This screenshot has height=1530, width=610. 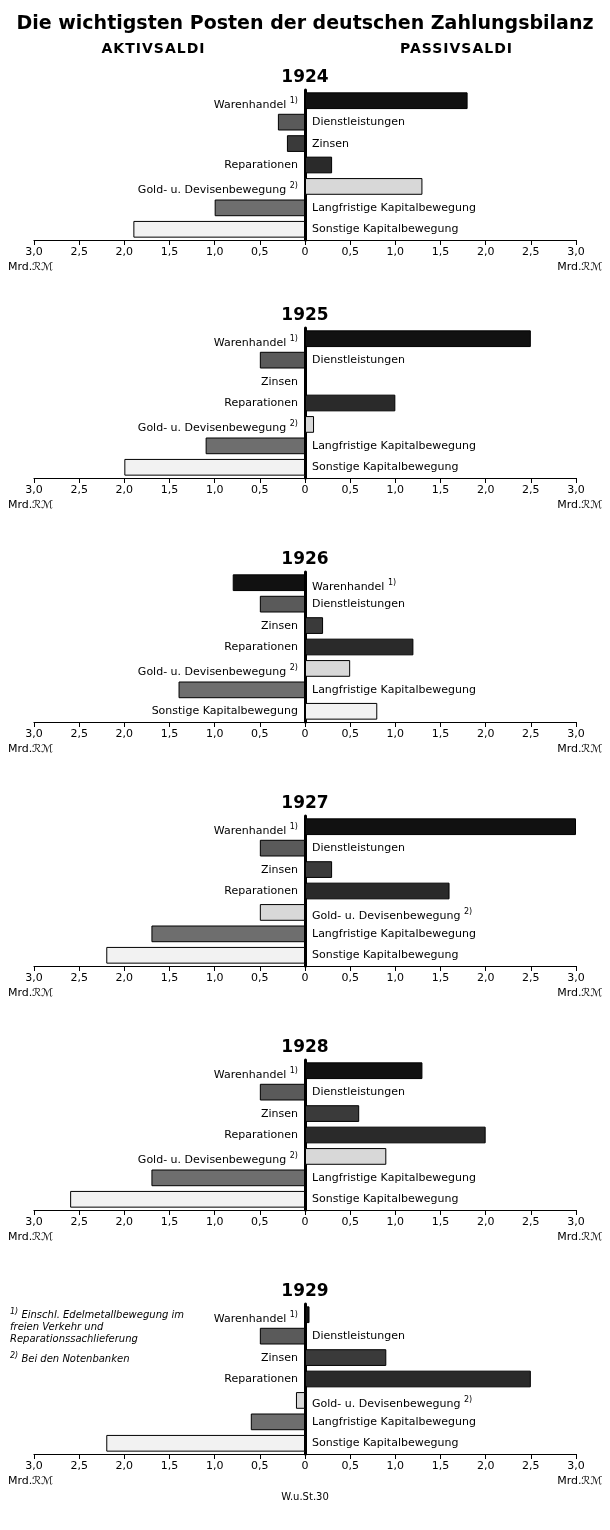 I want to click on annotation: $^{1)}$ Einschl. Edelmetallbewegung im freien Verkehr und Reparationssachlieferung, so click(x=97, y=1326).